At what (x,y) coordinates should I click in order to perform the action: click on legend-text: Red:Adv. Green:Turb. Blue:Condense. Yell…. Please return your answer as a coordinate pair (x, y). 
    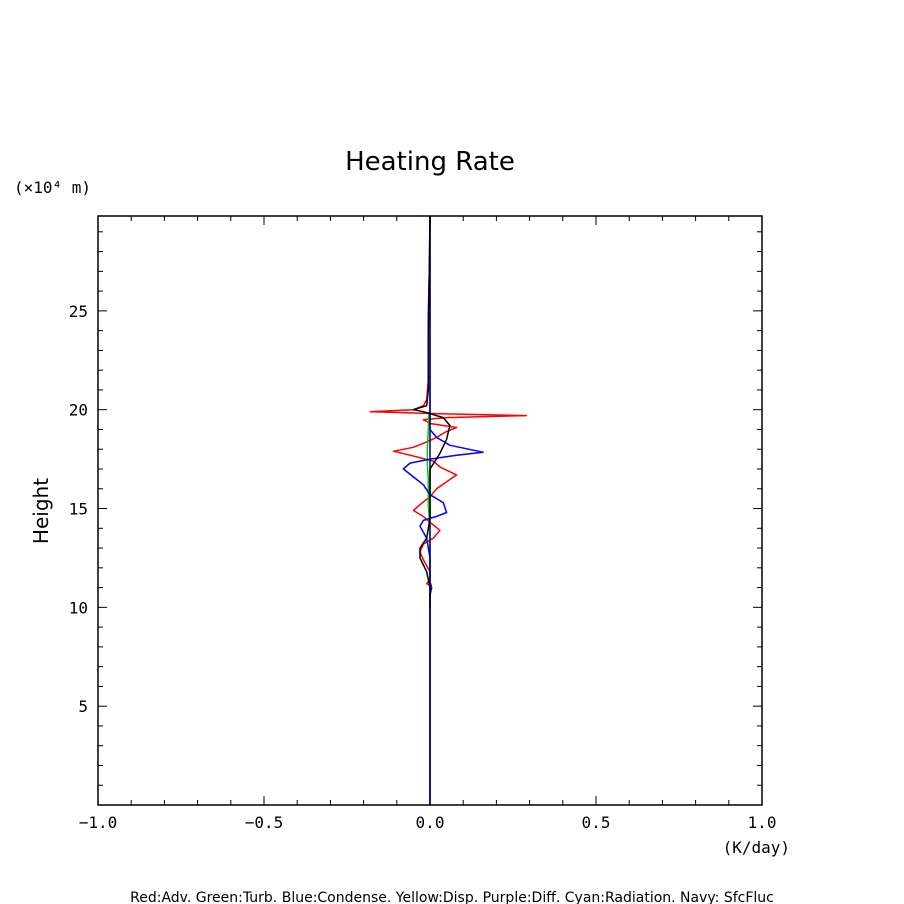
    Looking at the image, I should click on (452, 897).